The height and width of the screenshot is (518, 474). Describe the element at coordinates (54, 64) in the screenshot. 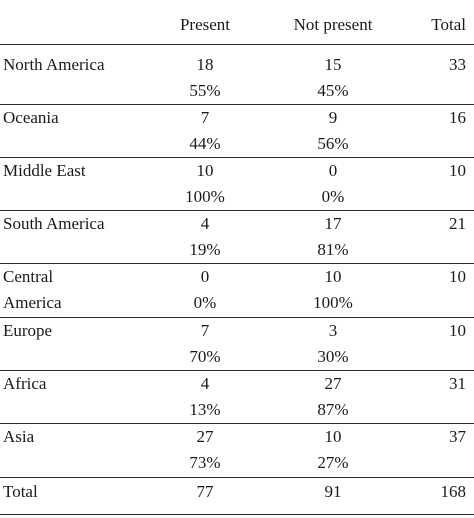

I see `region-label: North America` at that location.